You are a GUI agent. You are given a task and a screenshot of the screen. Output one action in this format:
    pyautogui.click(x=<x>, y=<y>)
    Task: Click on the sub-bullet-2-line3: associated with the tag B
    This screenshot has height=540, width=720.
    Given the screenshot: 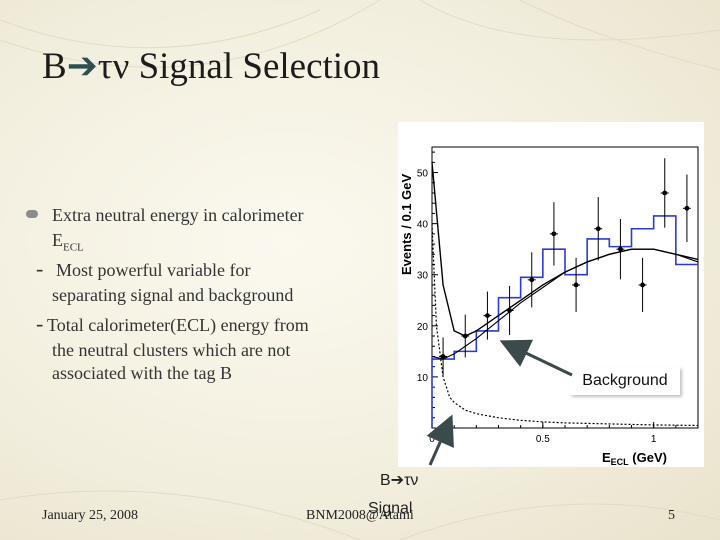 What is the action you would take?
    pyautogui.click(x=142, y=373)
    